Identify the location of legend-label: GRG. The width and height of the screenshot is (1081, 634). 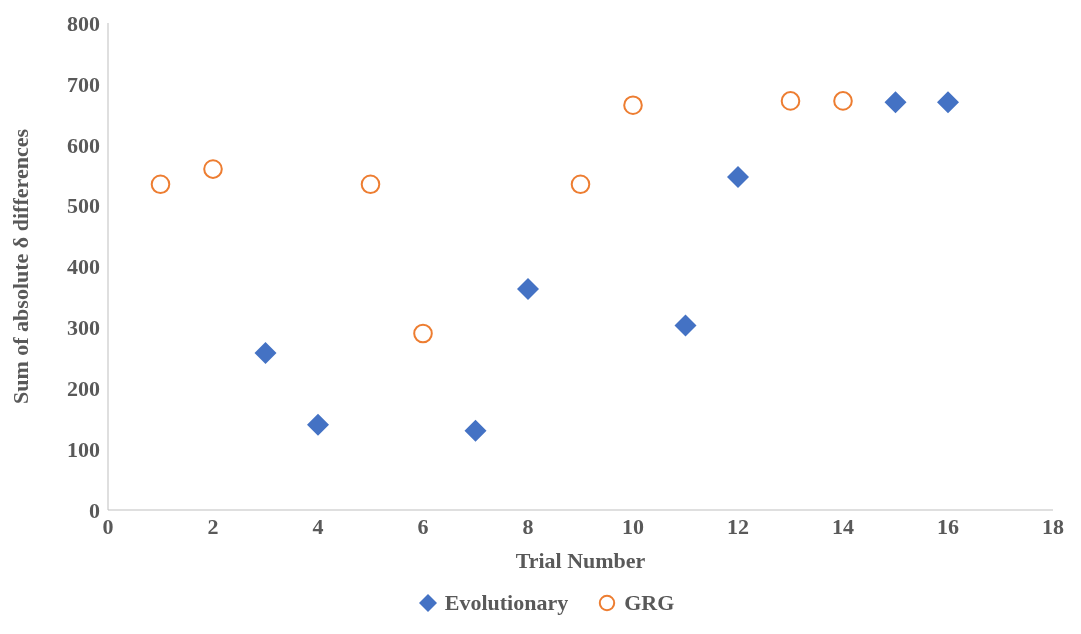
(649, 603).